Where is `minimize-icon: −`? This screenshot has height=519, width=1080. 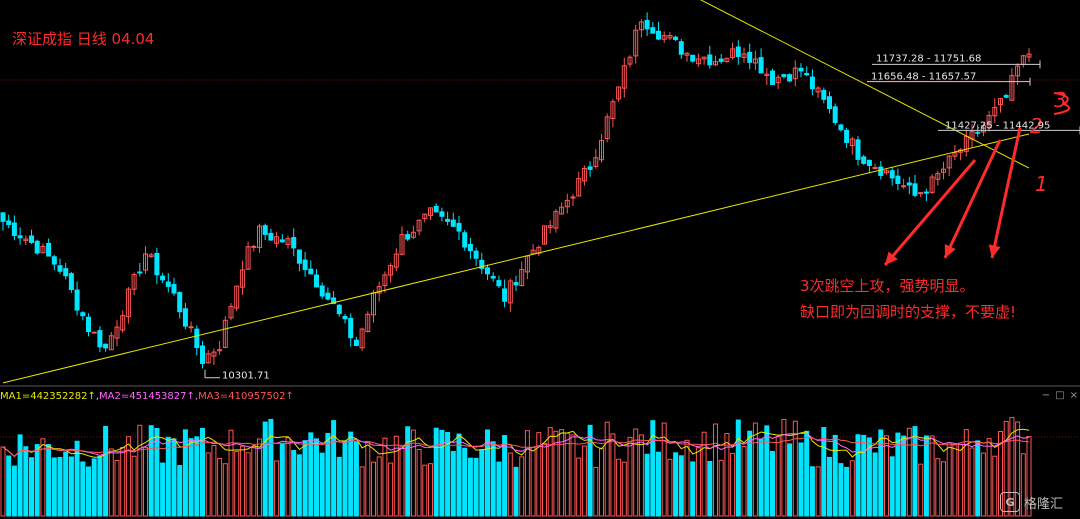 minimize-icon: − is located at coordinates (1046, 395).